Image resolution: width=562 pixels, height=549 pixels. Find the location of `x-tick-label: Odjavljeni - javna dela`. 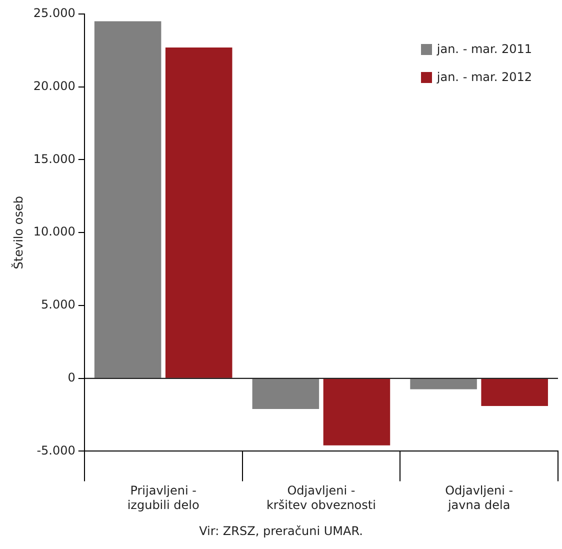

x-tick-label: Odjavljeni - javna dela is located at coordinates (479, 498).